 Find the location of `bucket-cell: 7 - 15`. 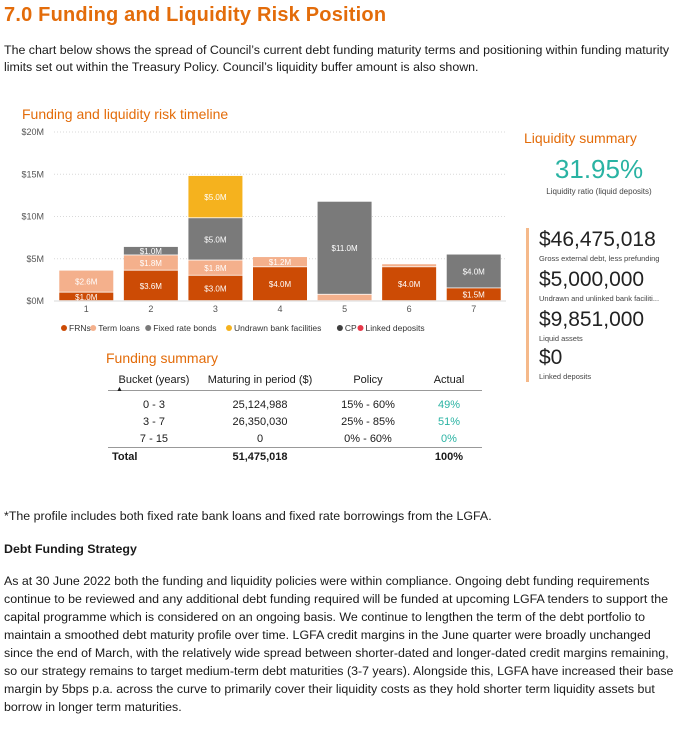

bucket-cell: 7 - 15 is located at coordinates (154, 438).